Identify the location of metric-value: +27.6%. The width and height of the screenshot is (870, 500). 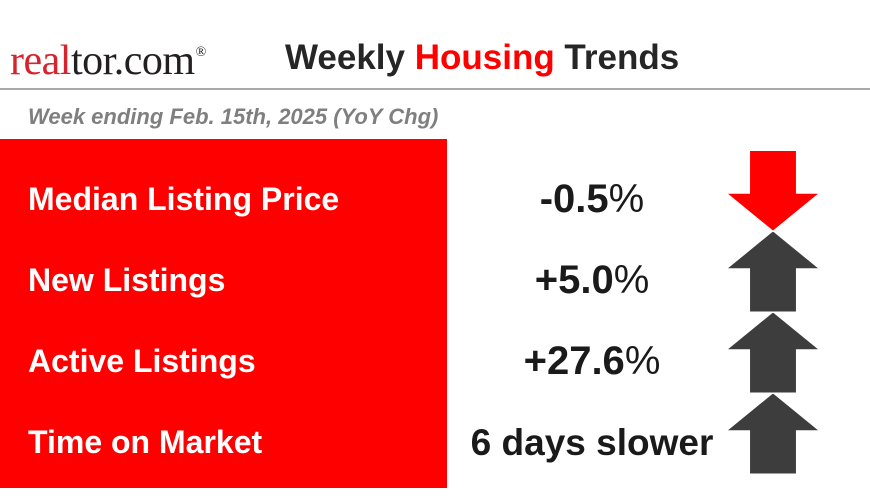
(592, 361).